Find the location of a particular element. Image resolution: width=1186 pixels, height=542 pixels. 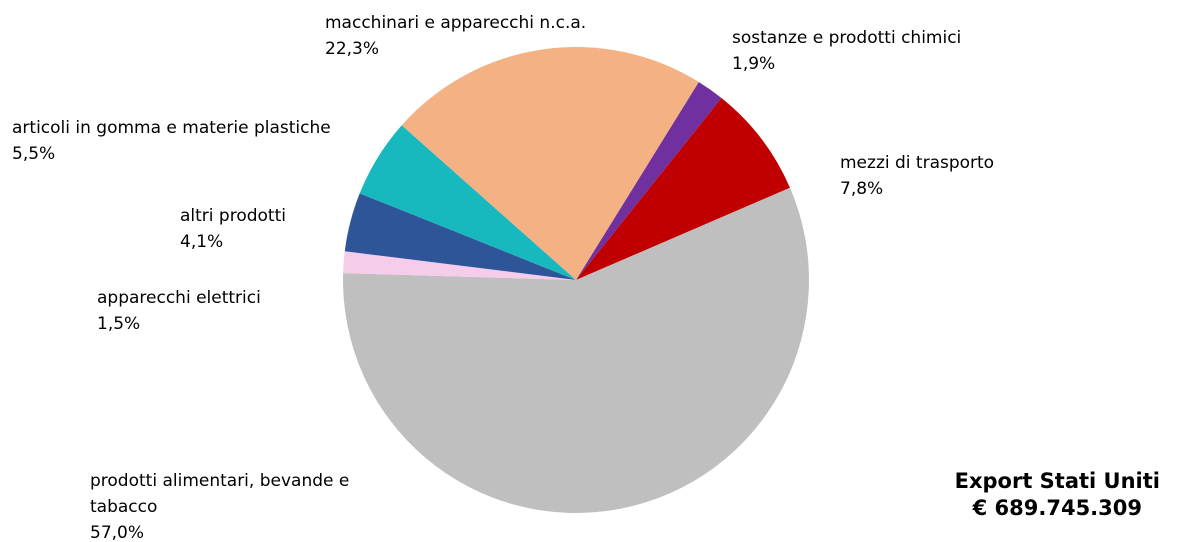

slice-label: sostanze e prodotti chimici 1,9% is located at coordinates (846, 51).